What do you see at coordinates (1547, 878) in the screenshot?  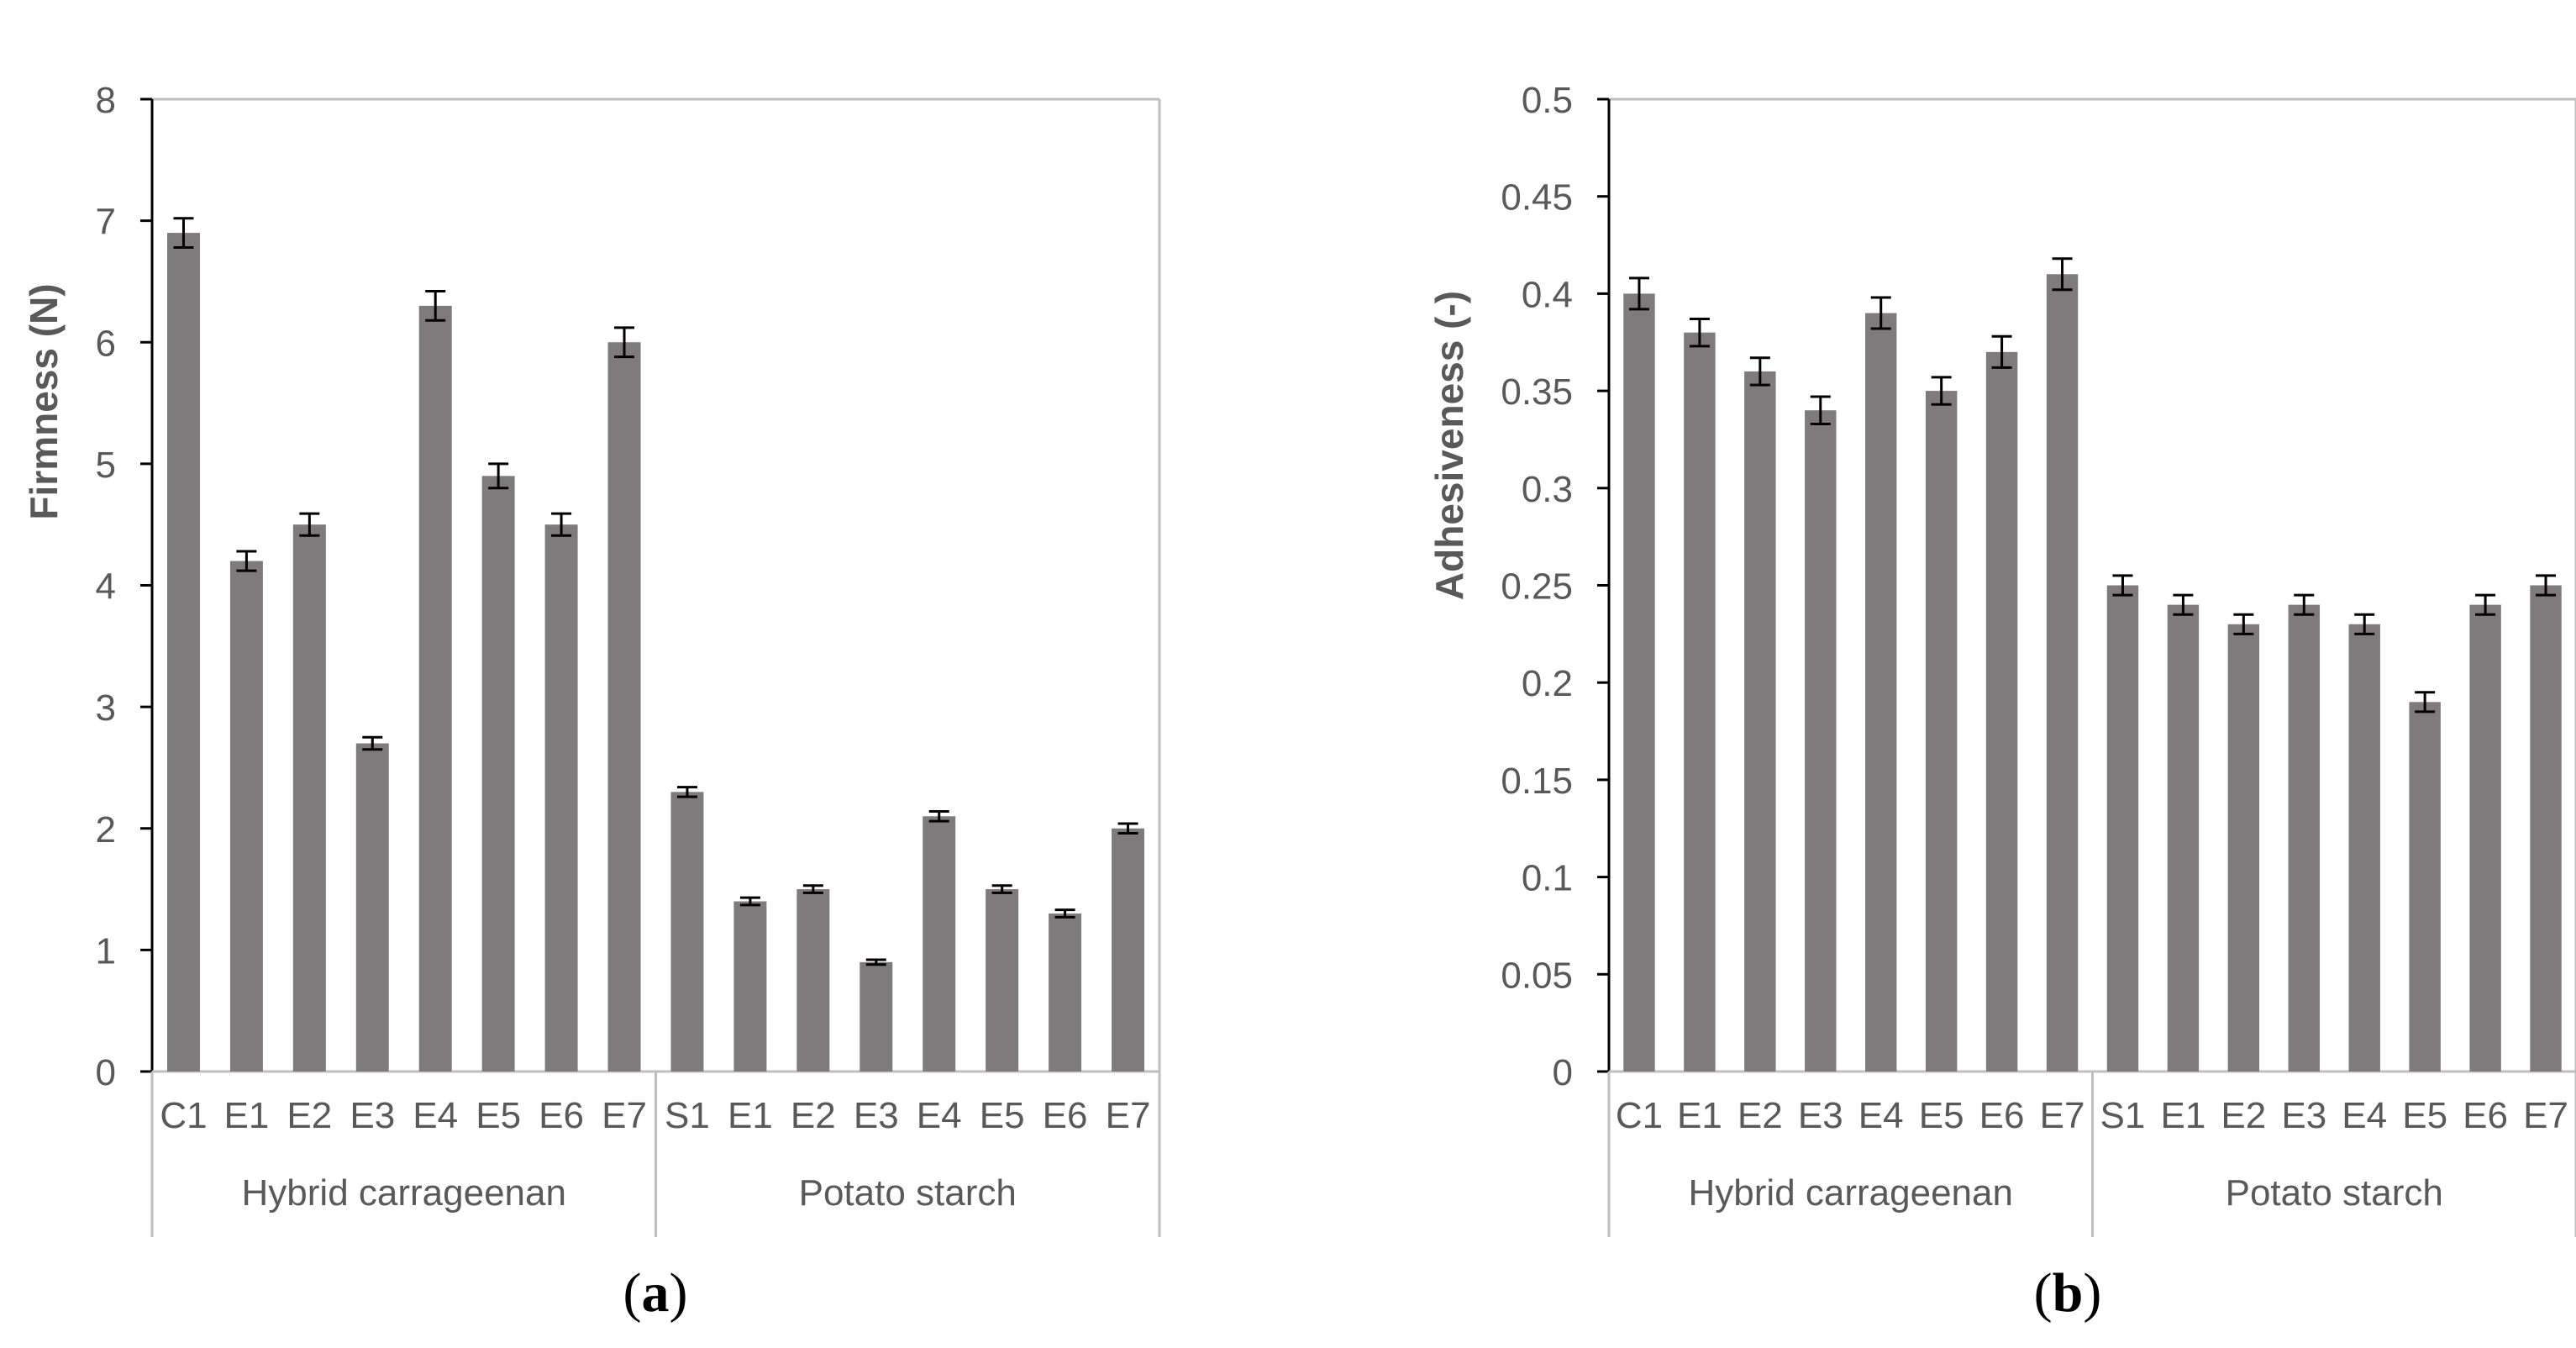 I see `chart-b-y-tick-label: 0.1` at bounding box center [1547, 878].